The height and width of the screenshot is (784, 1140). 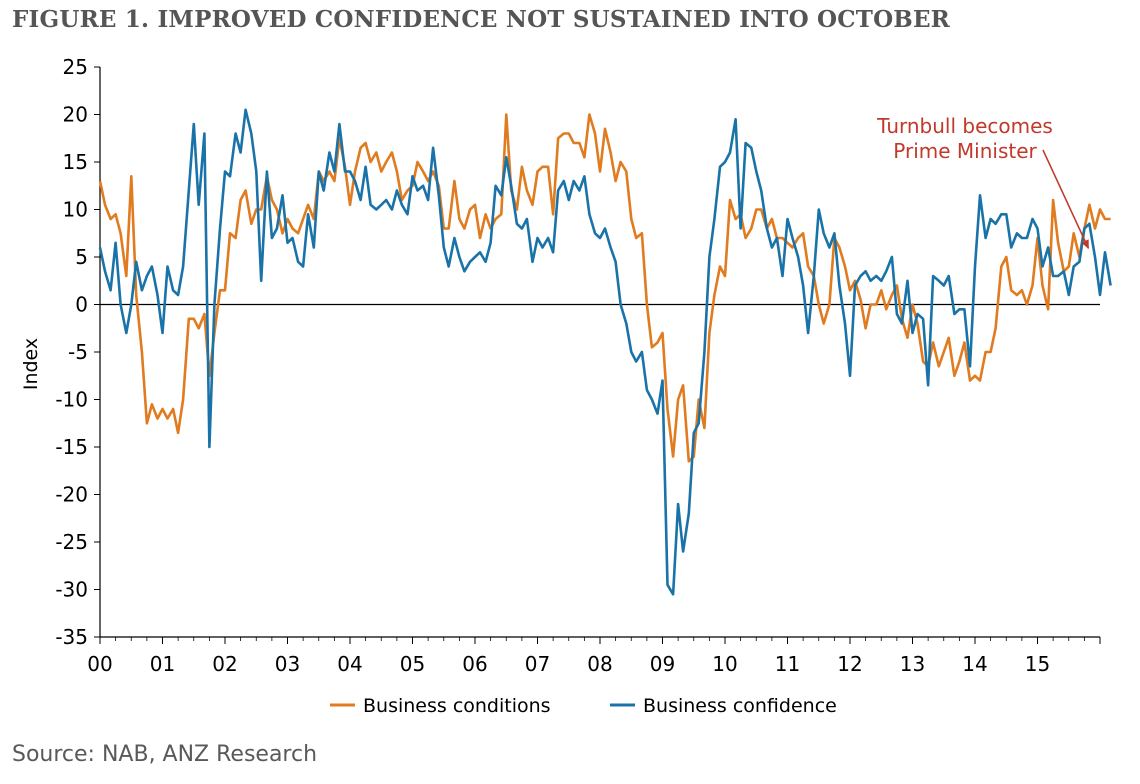 What do you see at coordinates (474, 664) in the screenshot?
I see `x-tick-label: 06` at bounding box center [474, 664].